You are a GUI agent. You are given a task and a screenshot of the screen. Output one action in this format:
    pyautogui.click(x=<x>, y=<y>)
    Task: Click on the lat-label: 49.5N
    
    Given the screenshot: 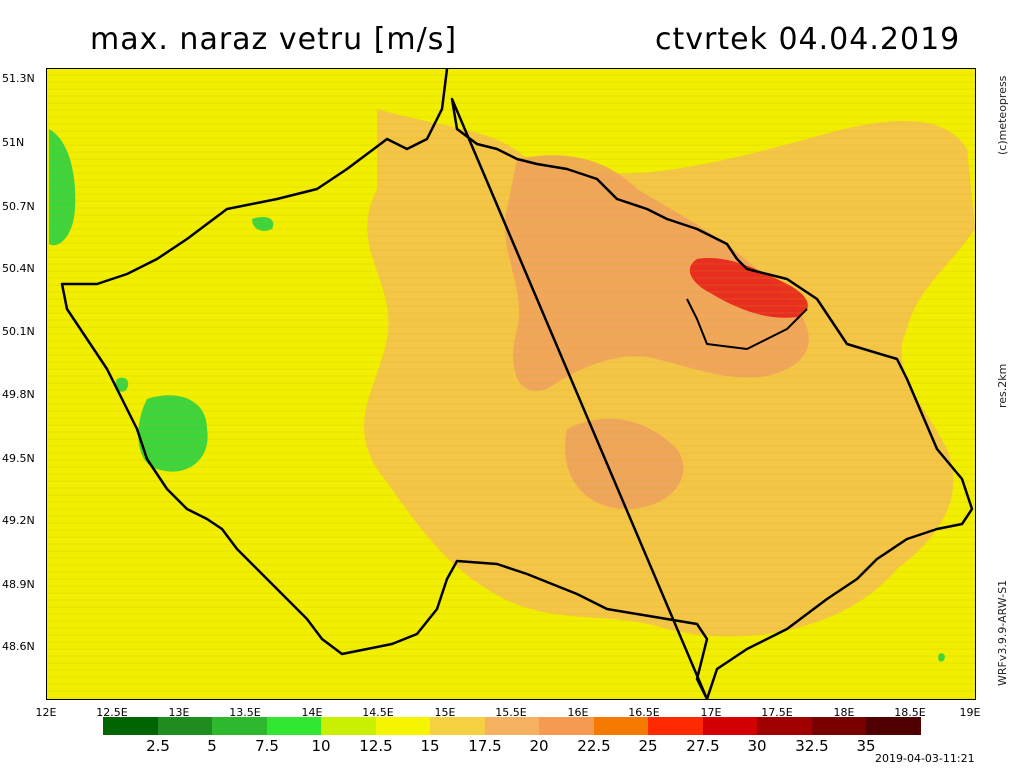 What is the action you would take?
    pyautogui.click(x=18, y=458)
    